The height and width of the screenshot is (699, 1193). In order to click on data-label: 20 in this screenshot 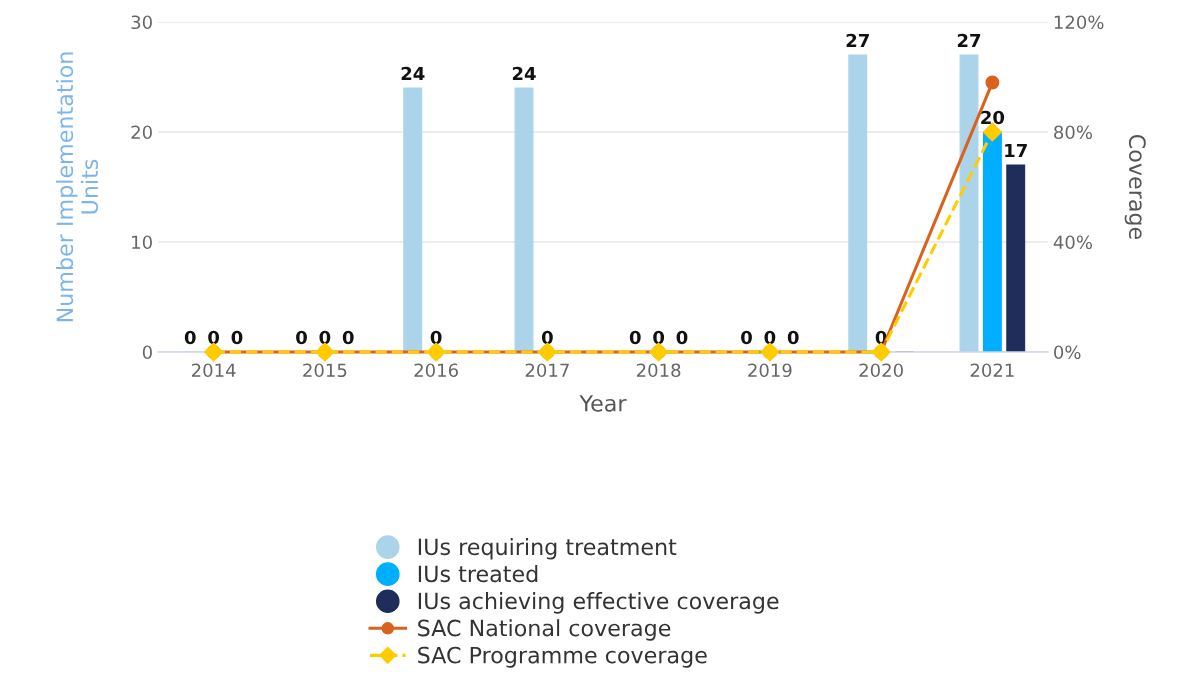, I will do `click(993, 117)`.